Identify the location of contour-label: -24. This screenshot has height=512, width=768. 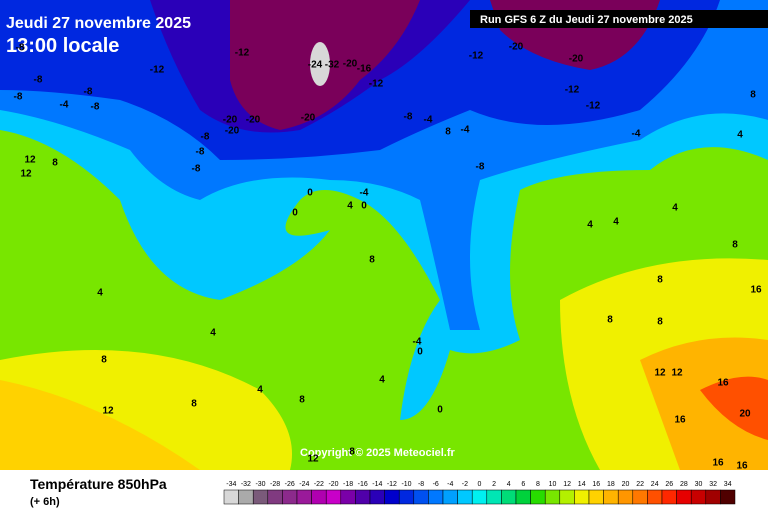
(315, 65).